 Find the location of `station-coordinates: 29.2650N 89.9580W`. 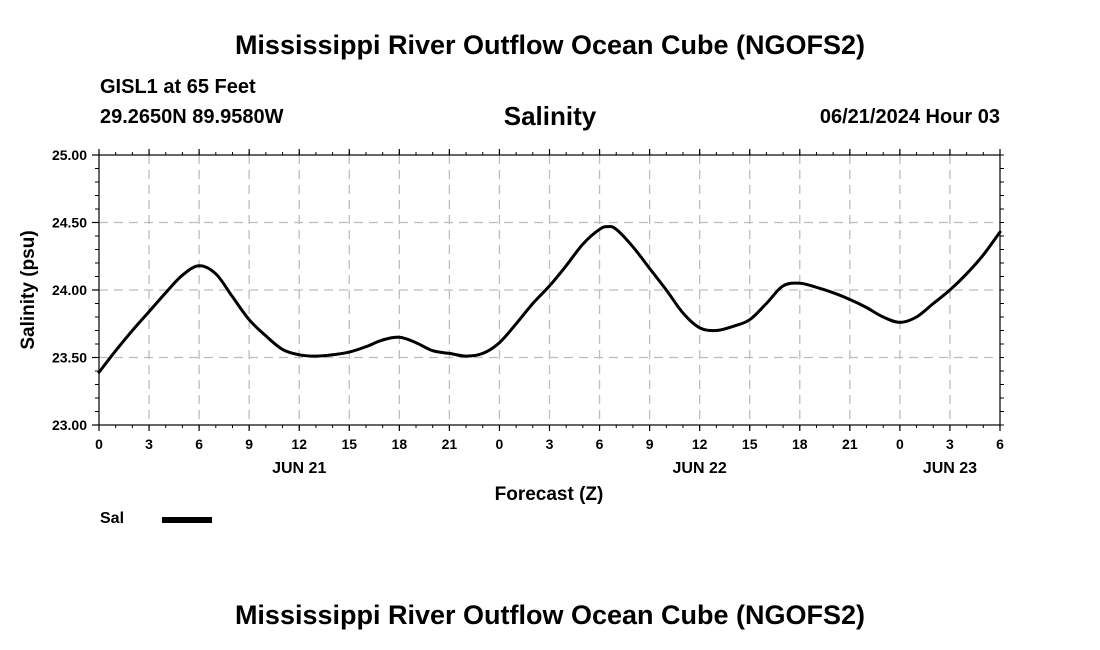

station-coordinates: 29.2650N 89.9580W is located at coordinates (192, 117).